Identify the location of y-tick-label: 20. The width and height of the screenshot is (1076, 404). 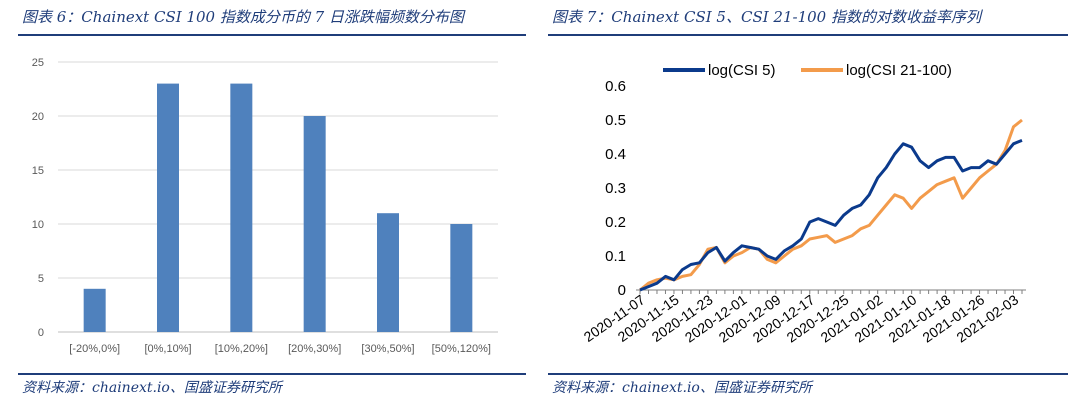
(38, 117).